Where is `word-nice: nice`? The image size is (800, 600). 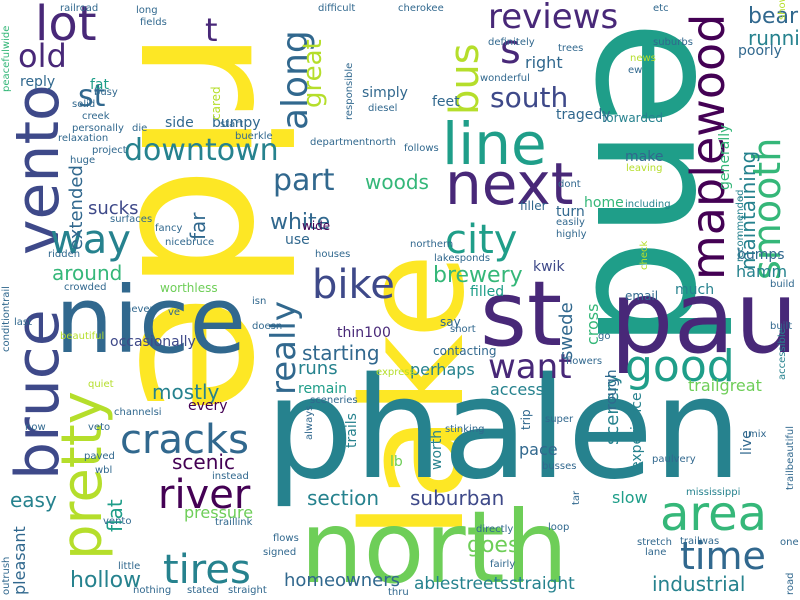 word-nice: nice is located at coordinates (151, 320).